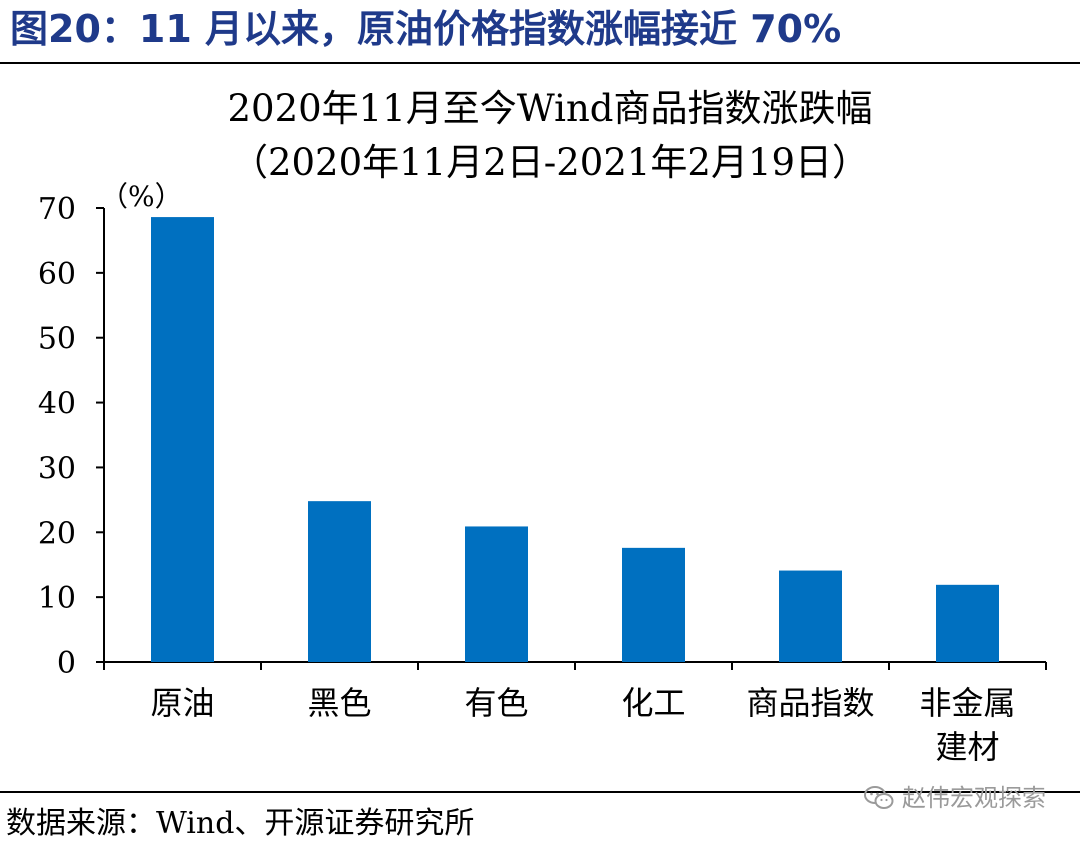  I want to click on figure-title: 图20：11 月以来，原油价格指数涨幅接近 70%, so click(426, 29).